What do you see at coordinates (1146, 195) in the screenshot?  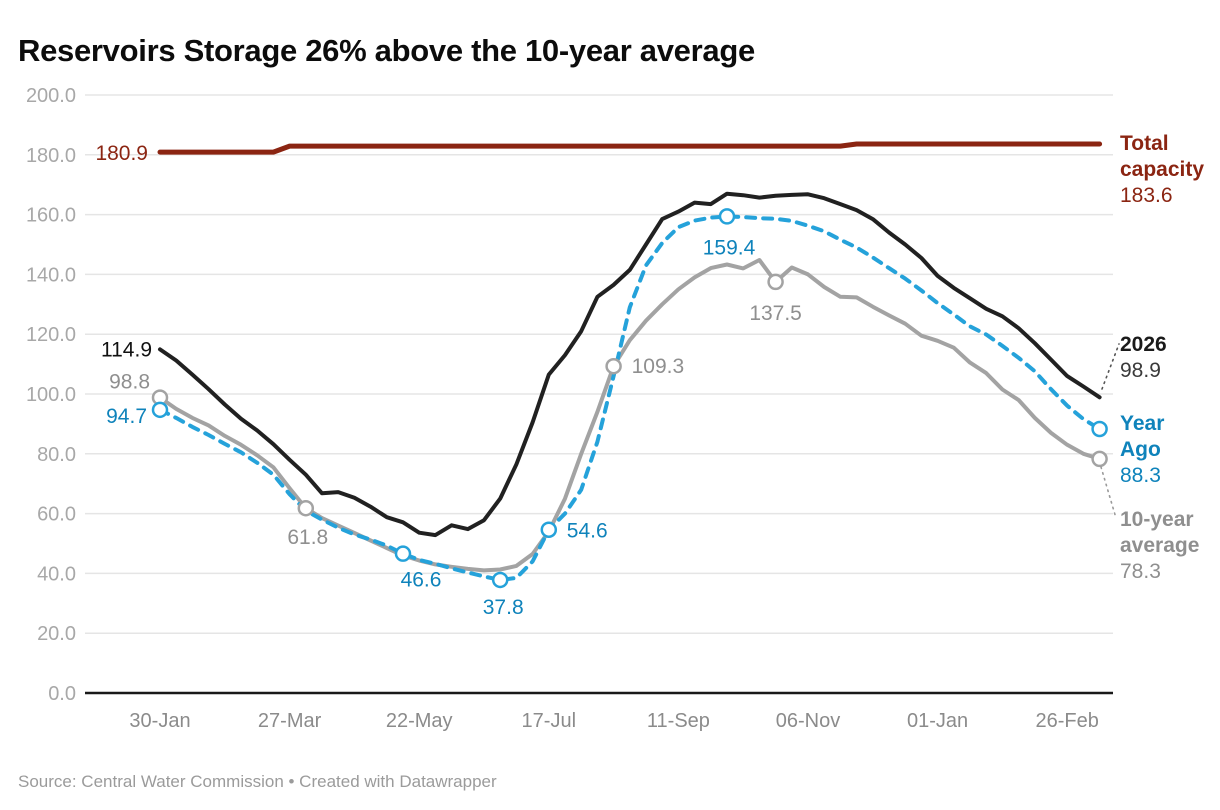 I see `end-label-value-183.6: 183.6` at bounding box center [1146, 195].